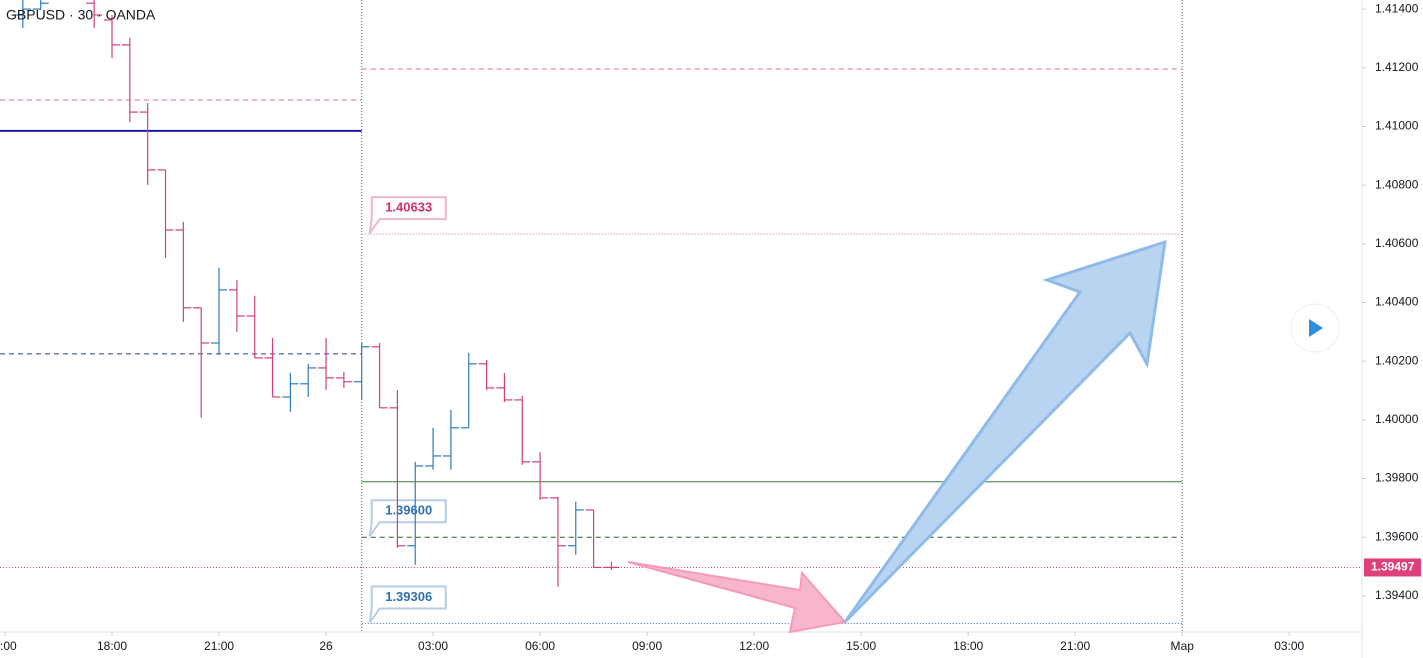  Describe the element at coordinates (1397, 536) in the screenshot. I see `y-tick-label: 1.39600` at that location.